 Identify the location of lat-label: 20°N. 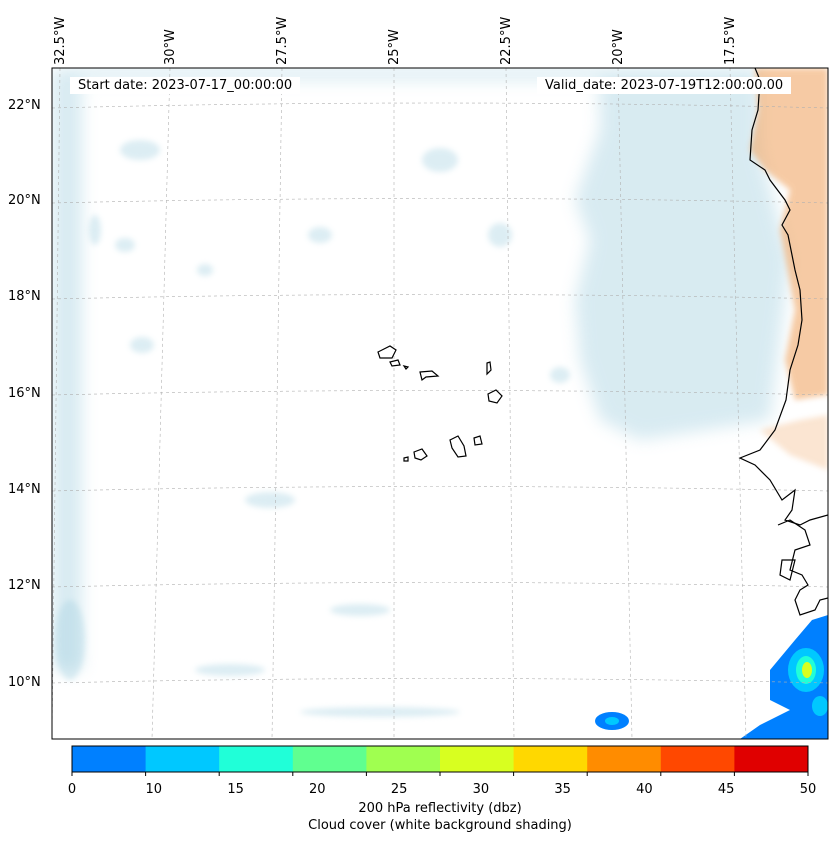
(24, 200).